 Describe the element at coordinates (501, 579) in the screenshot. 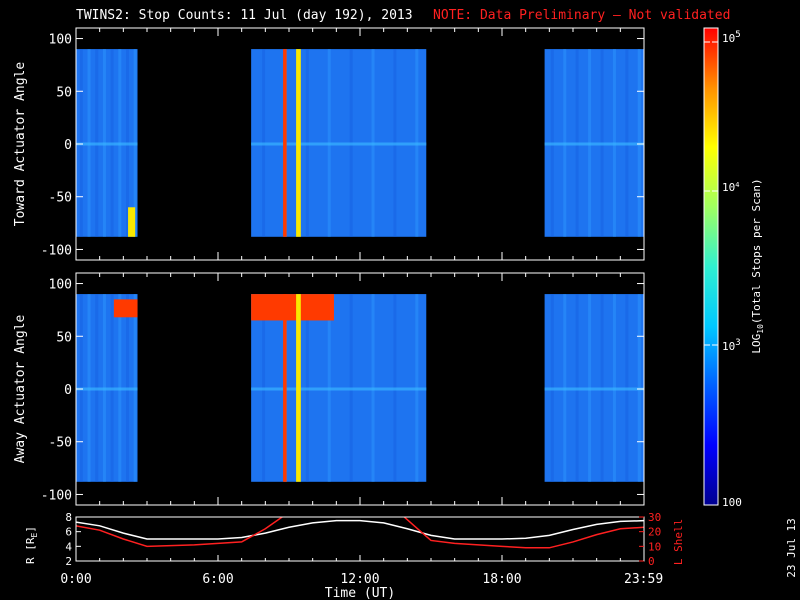

I see `x-tick-label: 18:00` at that location.